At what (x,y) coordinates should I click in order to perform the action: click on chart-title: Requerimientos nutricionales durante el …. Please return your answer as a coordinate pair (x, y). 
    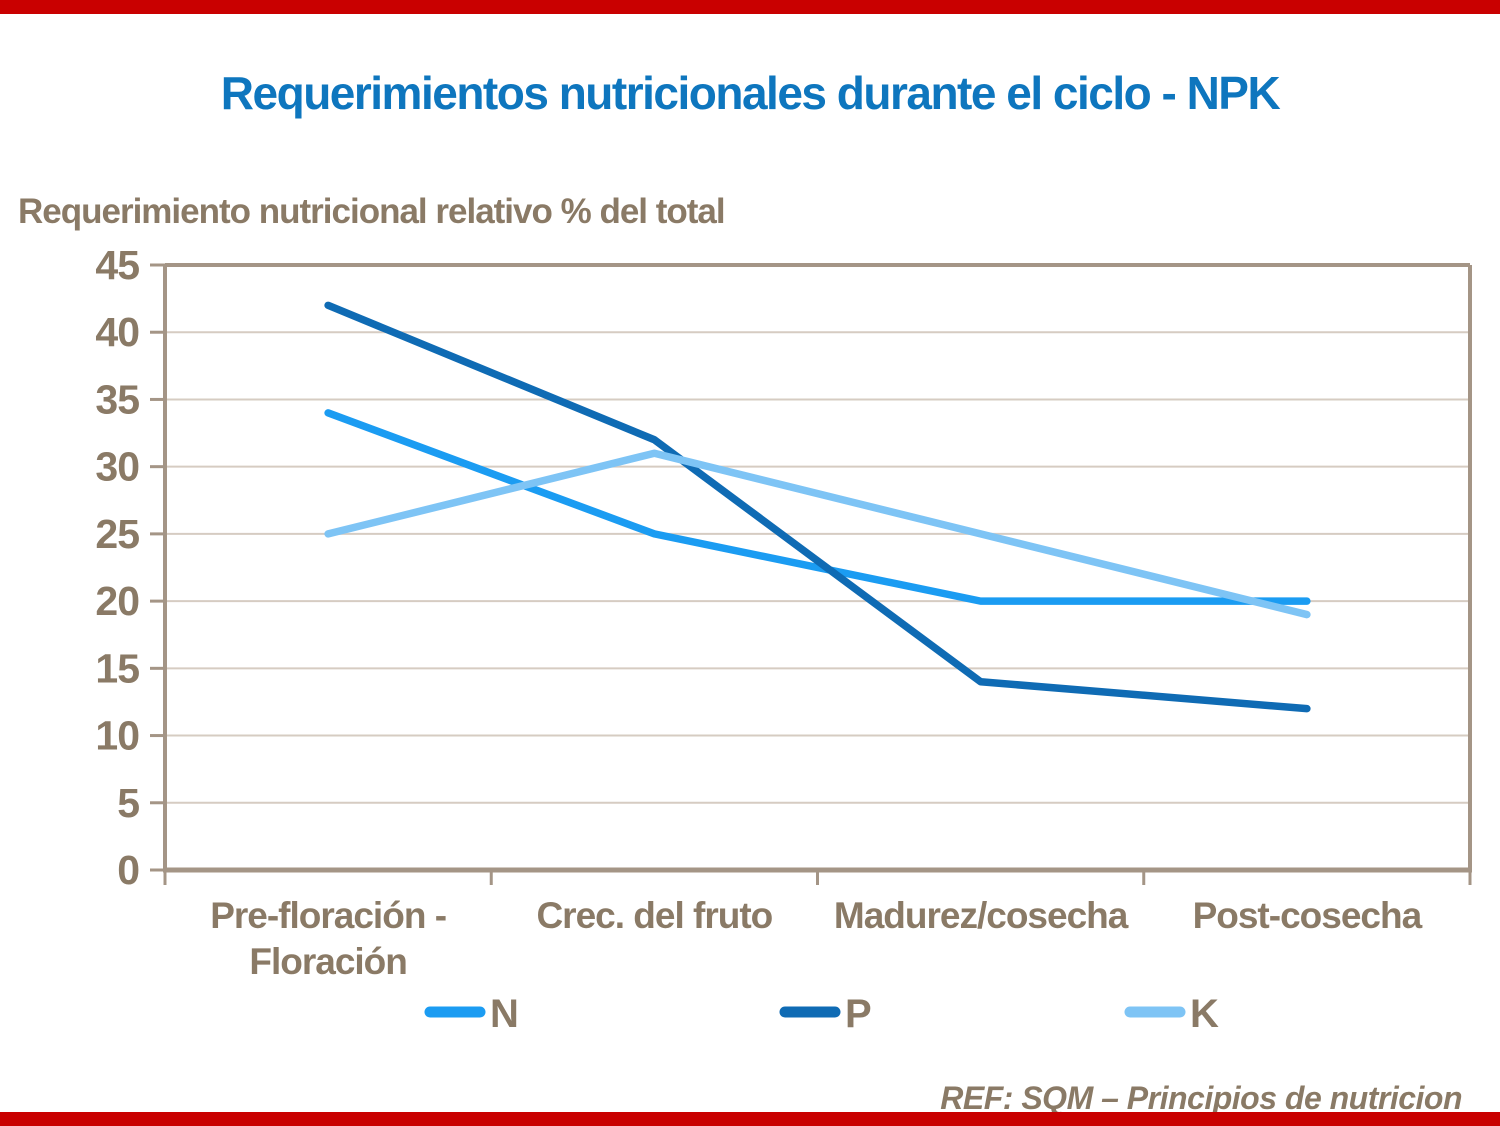
    Looking at the image, I should click on (750, 93).